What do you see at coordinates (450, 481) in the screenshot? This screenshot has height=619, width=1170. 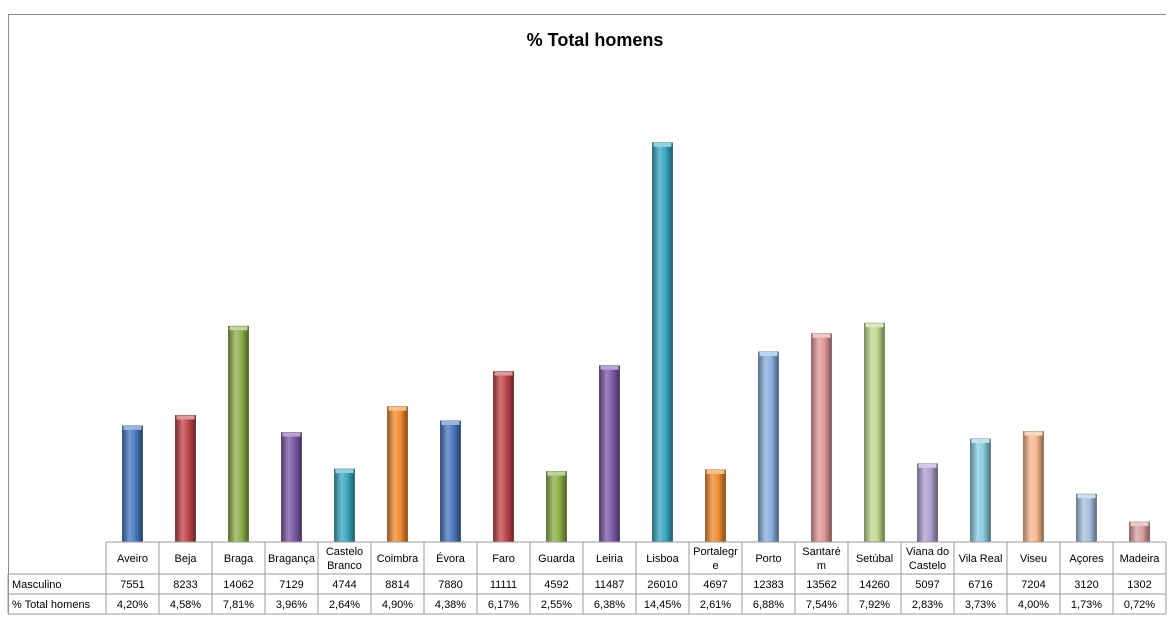 I see `bar-évora` at bounding box center [450, 481].